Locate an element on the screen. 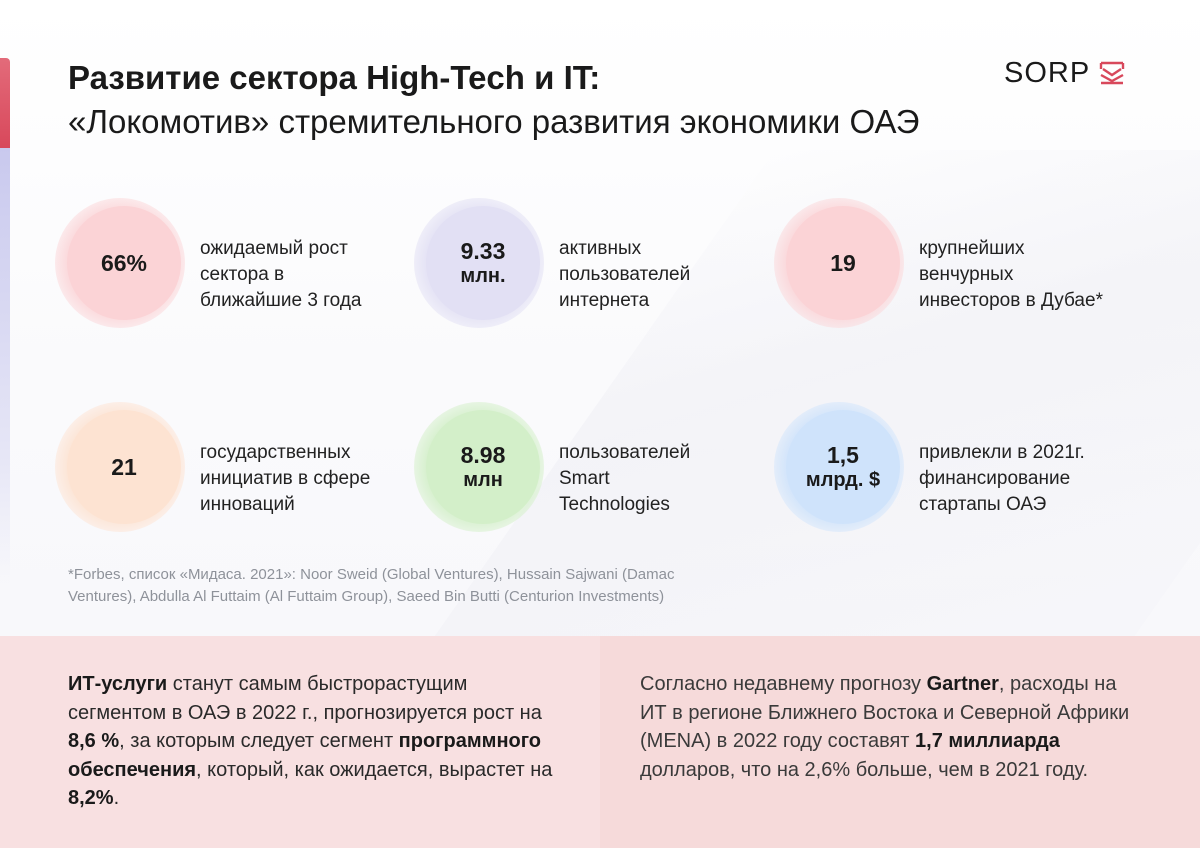 The image size is (1200, 848). body-text: Согласно недавнему прогнозу is located at coordinates (783, 684).